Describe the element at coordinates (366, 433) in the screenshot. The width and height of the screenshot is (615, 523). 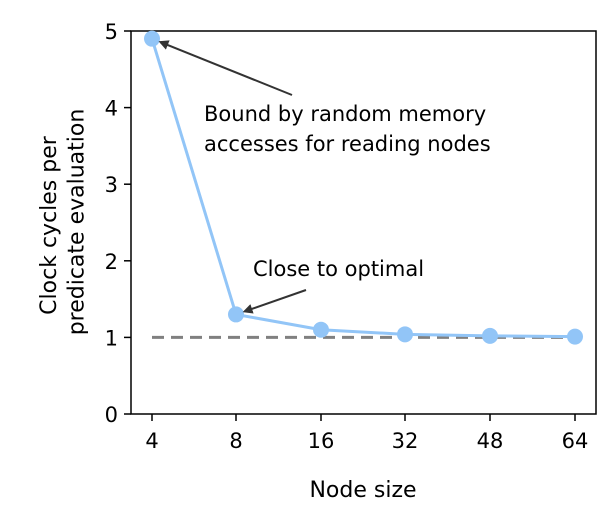
I see `x-axis: 4 8 16 32 48 64` at that location.